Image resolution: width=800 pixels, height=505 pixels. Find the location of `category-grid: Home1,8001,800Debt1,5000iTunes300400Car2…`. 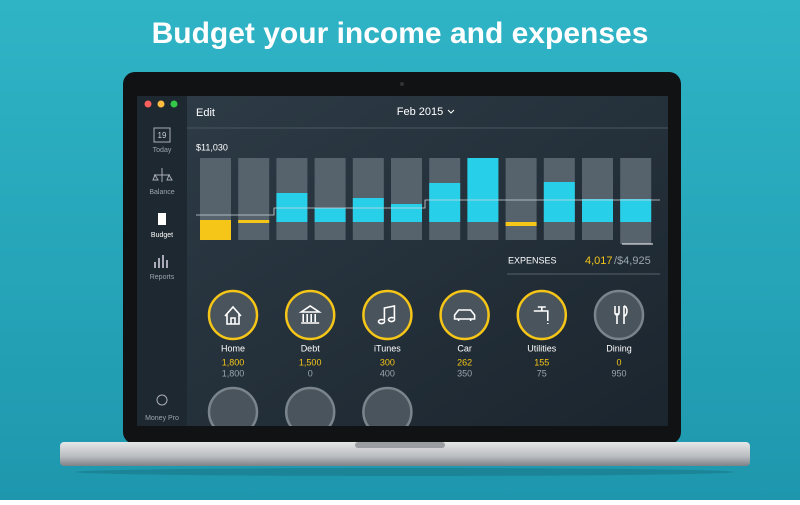

category-grid: Home1,8001,800Debt1,5000iTunes300400Car2… is located at coordinates (426, 357).